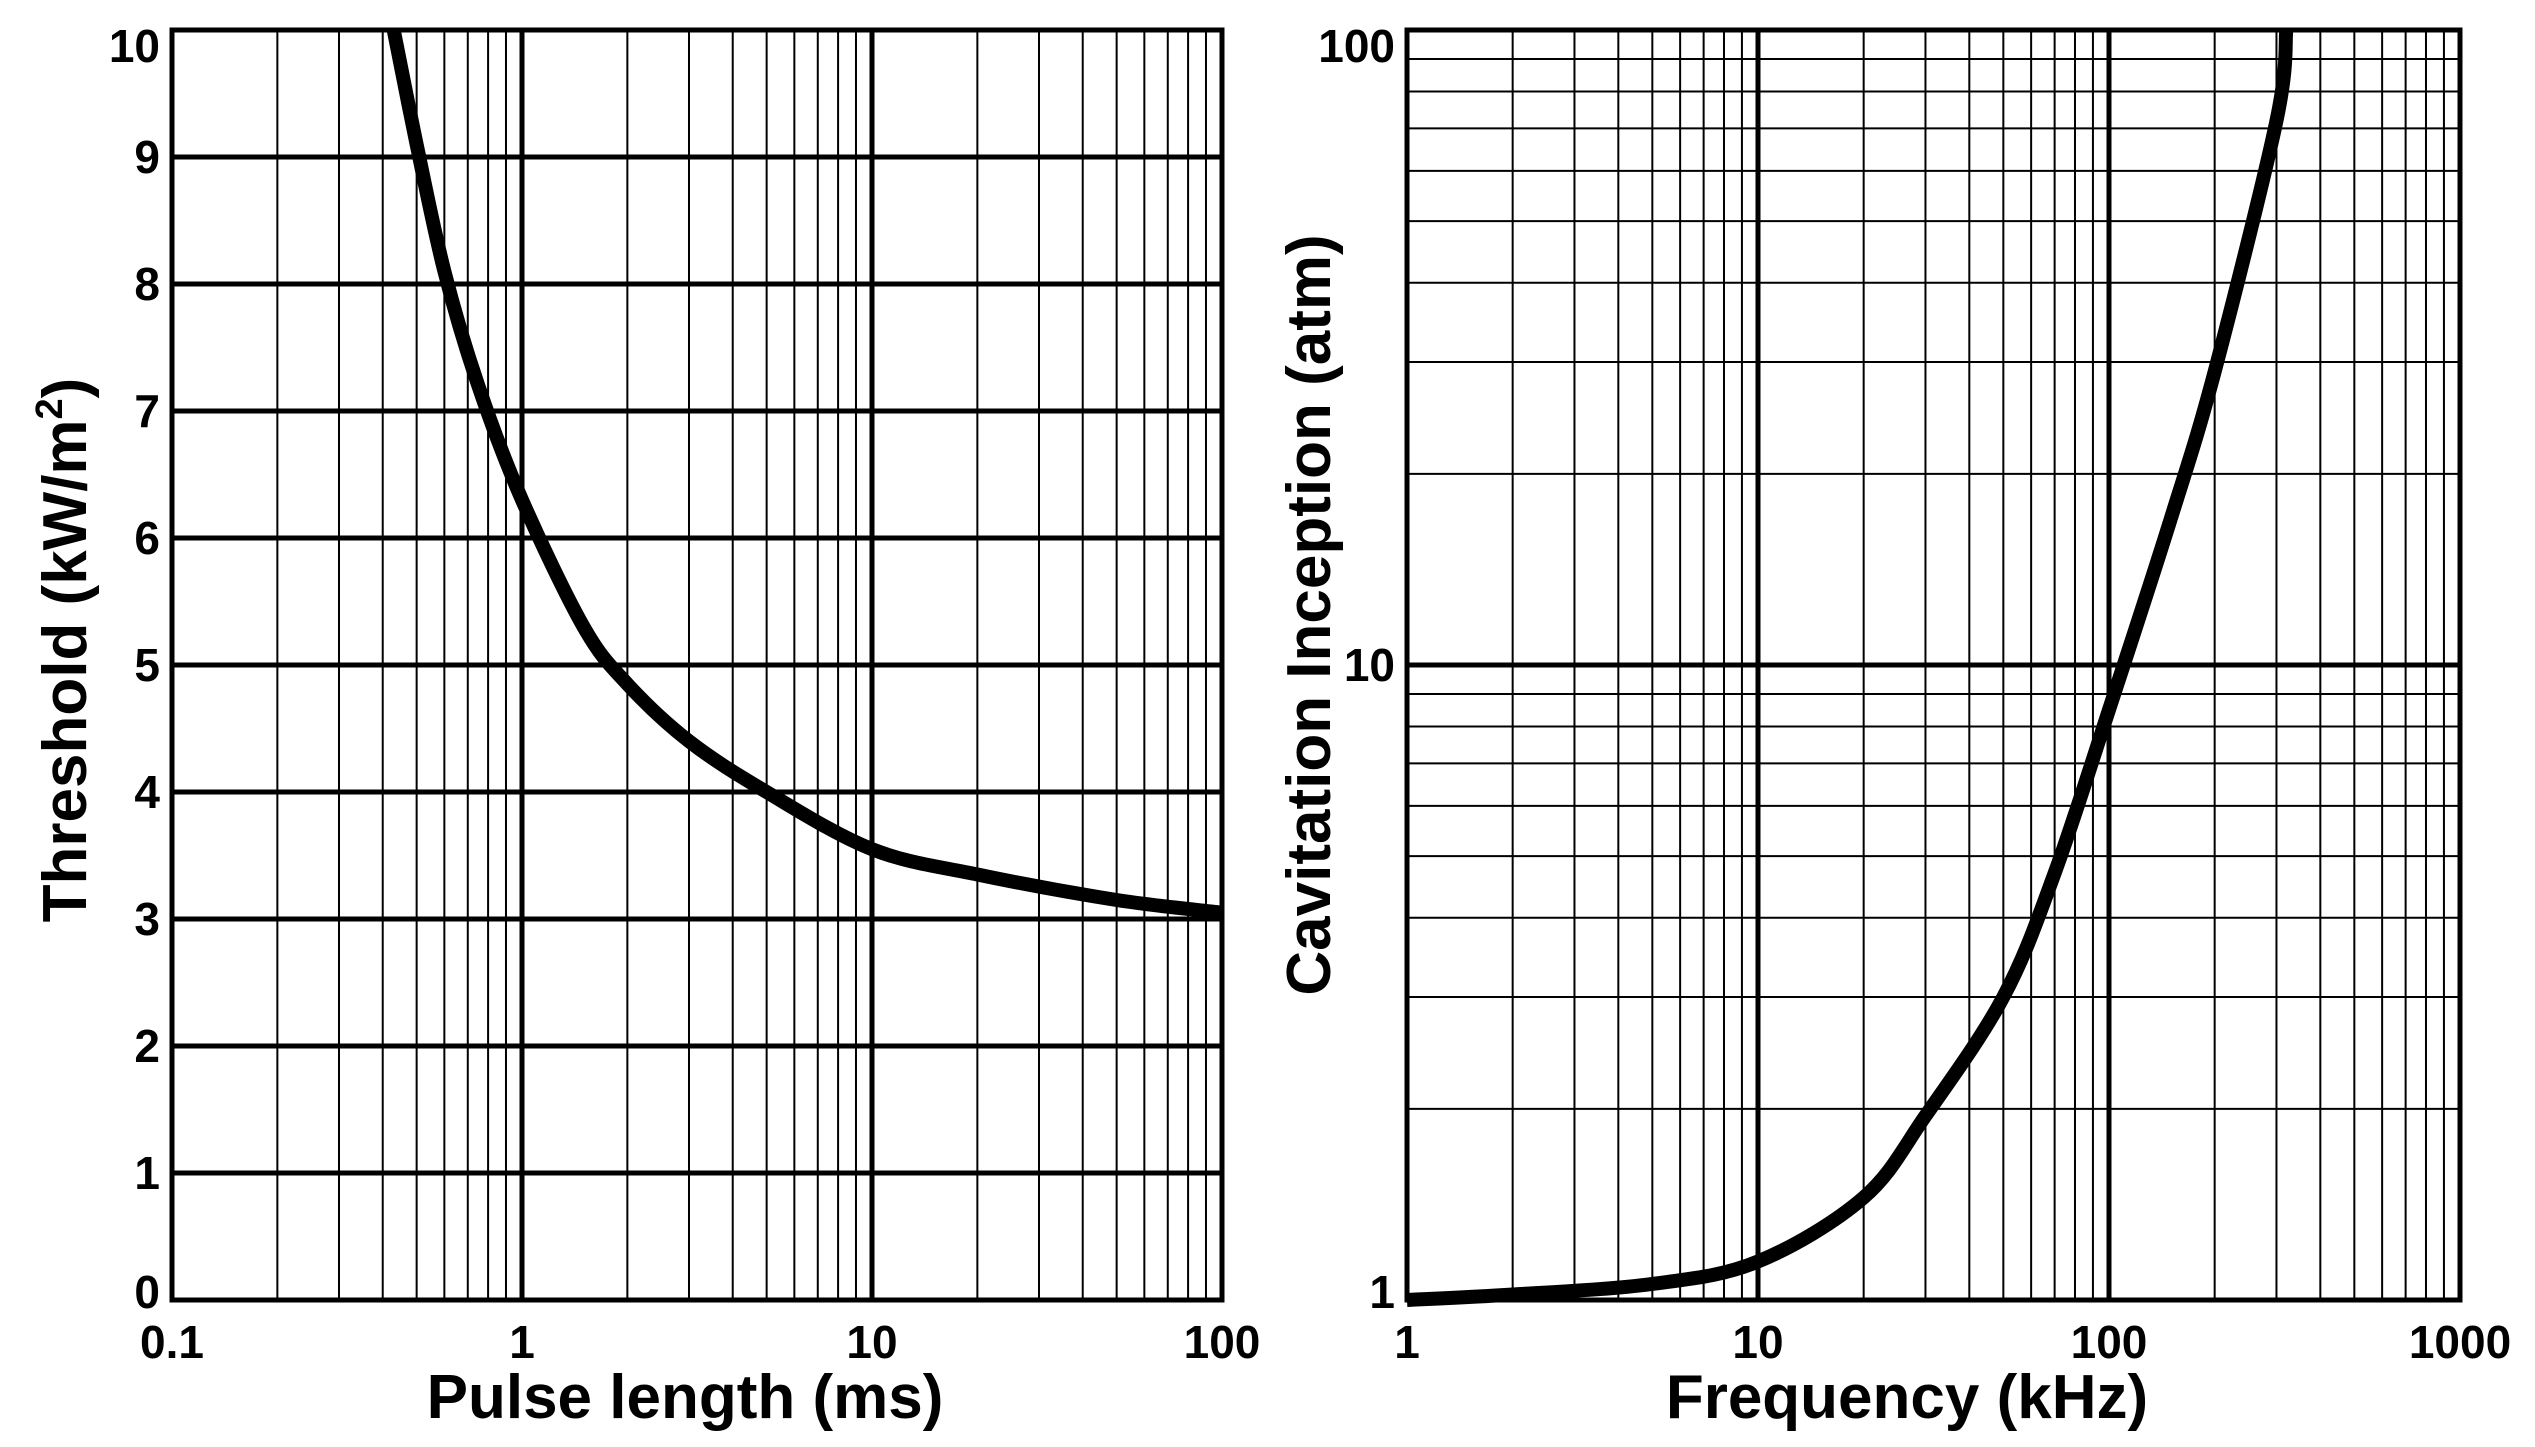 The height and width of the screenshot is (1447, 2535). What do you see at coordinates (1309, 614) in the screenshot?
I see `right-y-axis-label: Cavitation Inception (atm)` at bounding box center [1309, 614].